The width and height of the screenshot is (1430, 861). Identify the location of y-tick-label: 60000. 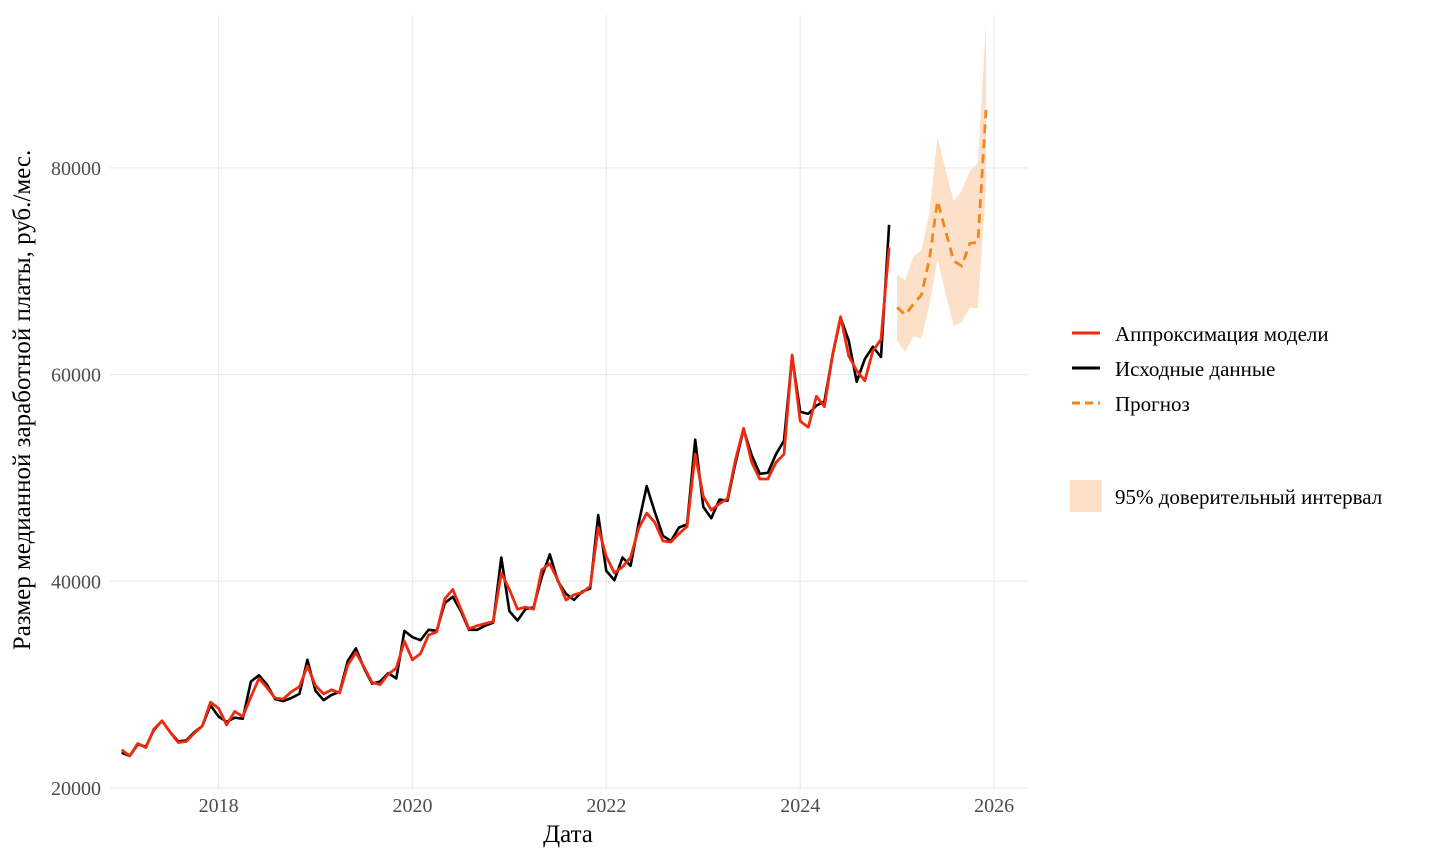
(76, 376).